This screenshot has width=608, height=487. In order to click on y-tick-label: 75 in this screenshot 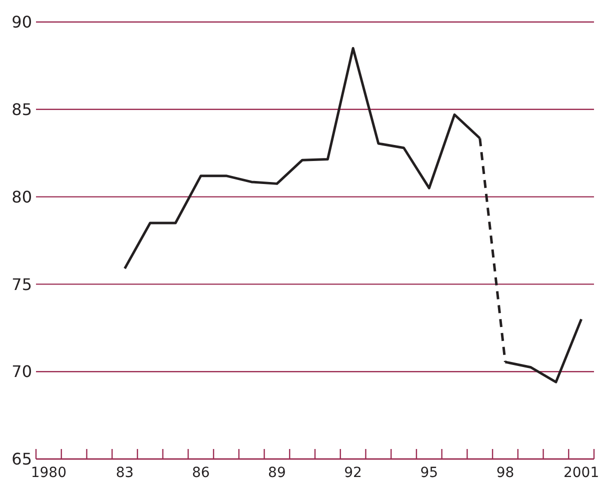, I will do `click(22, 284)`.